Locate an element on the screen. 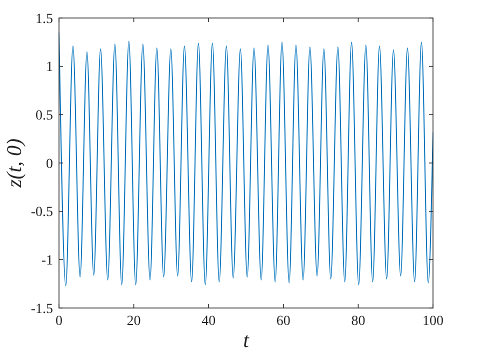 The height and width of the screenshot is (359, 478). y-tick-label: -1.5 is located at coordinates (41, 309).